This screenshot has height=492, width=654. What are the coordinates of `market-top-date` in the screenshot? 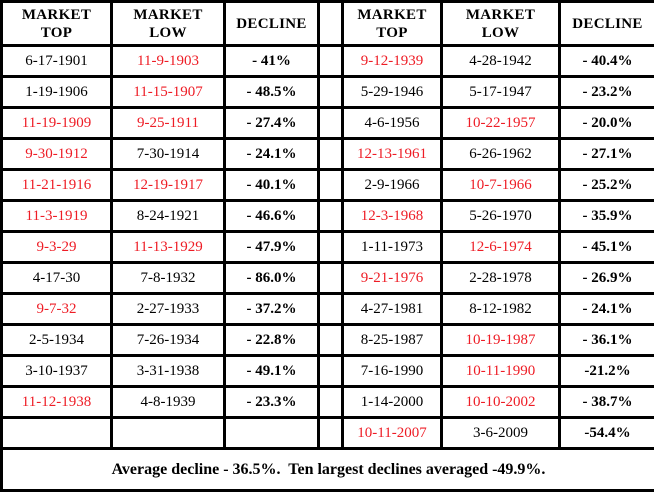 It's located at (57, 433).